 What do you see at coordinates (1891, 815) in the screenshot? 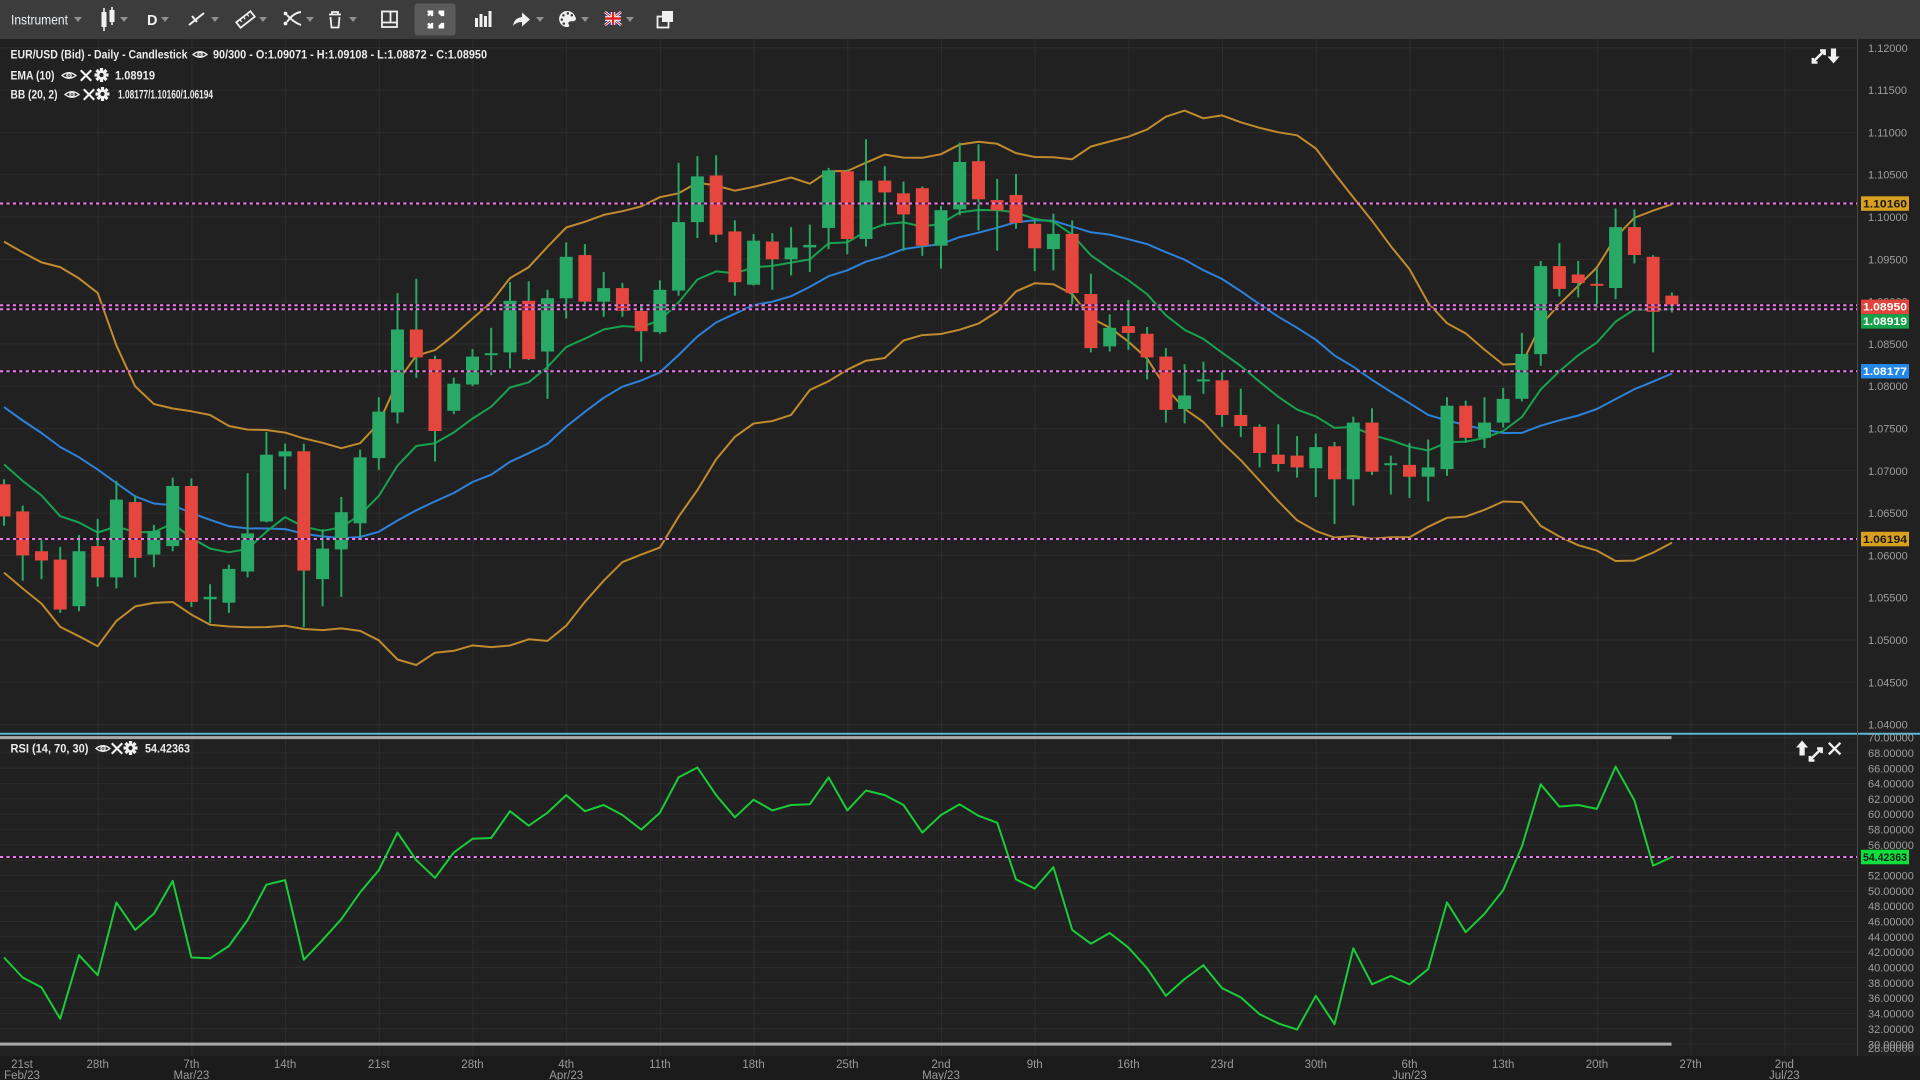
I see `svg-text: 60.00000` at bounding box center [1891, 815].